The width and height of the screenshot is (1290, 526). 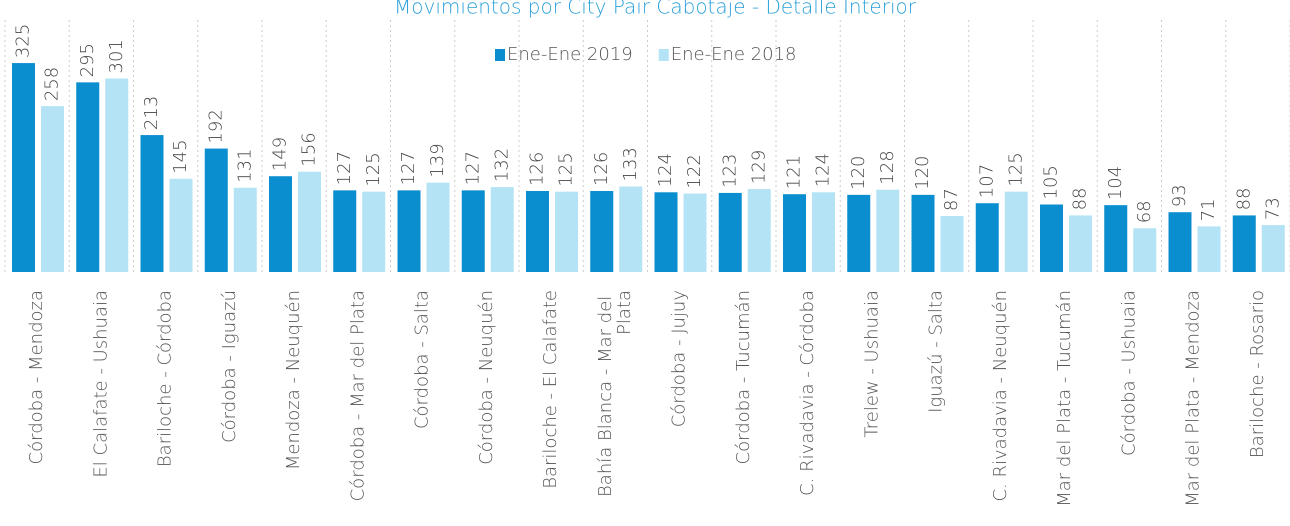 What do you see at coordinates (679, 358) in the screenshot?
I see `x-tick-label: Córdoba - Jujuy` at bounding box center [679, 358].